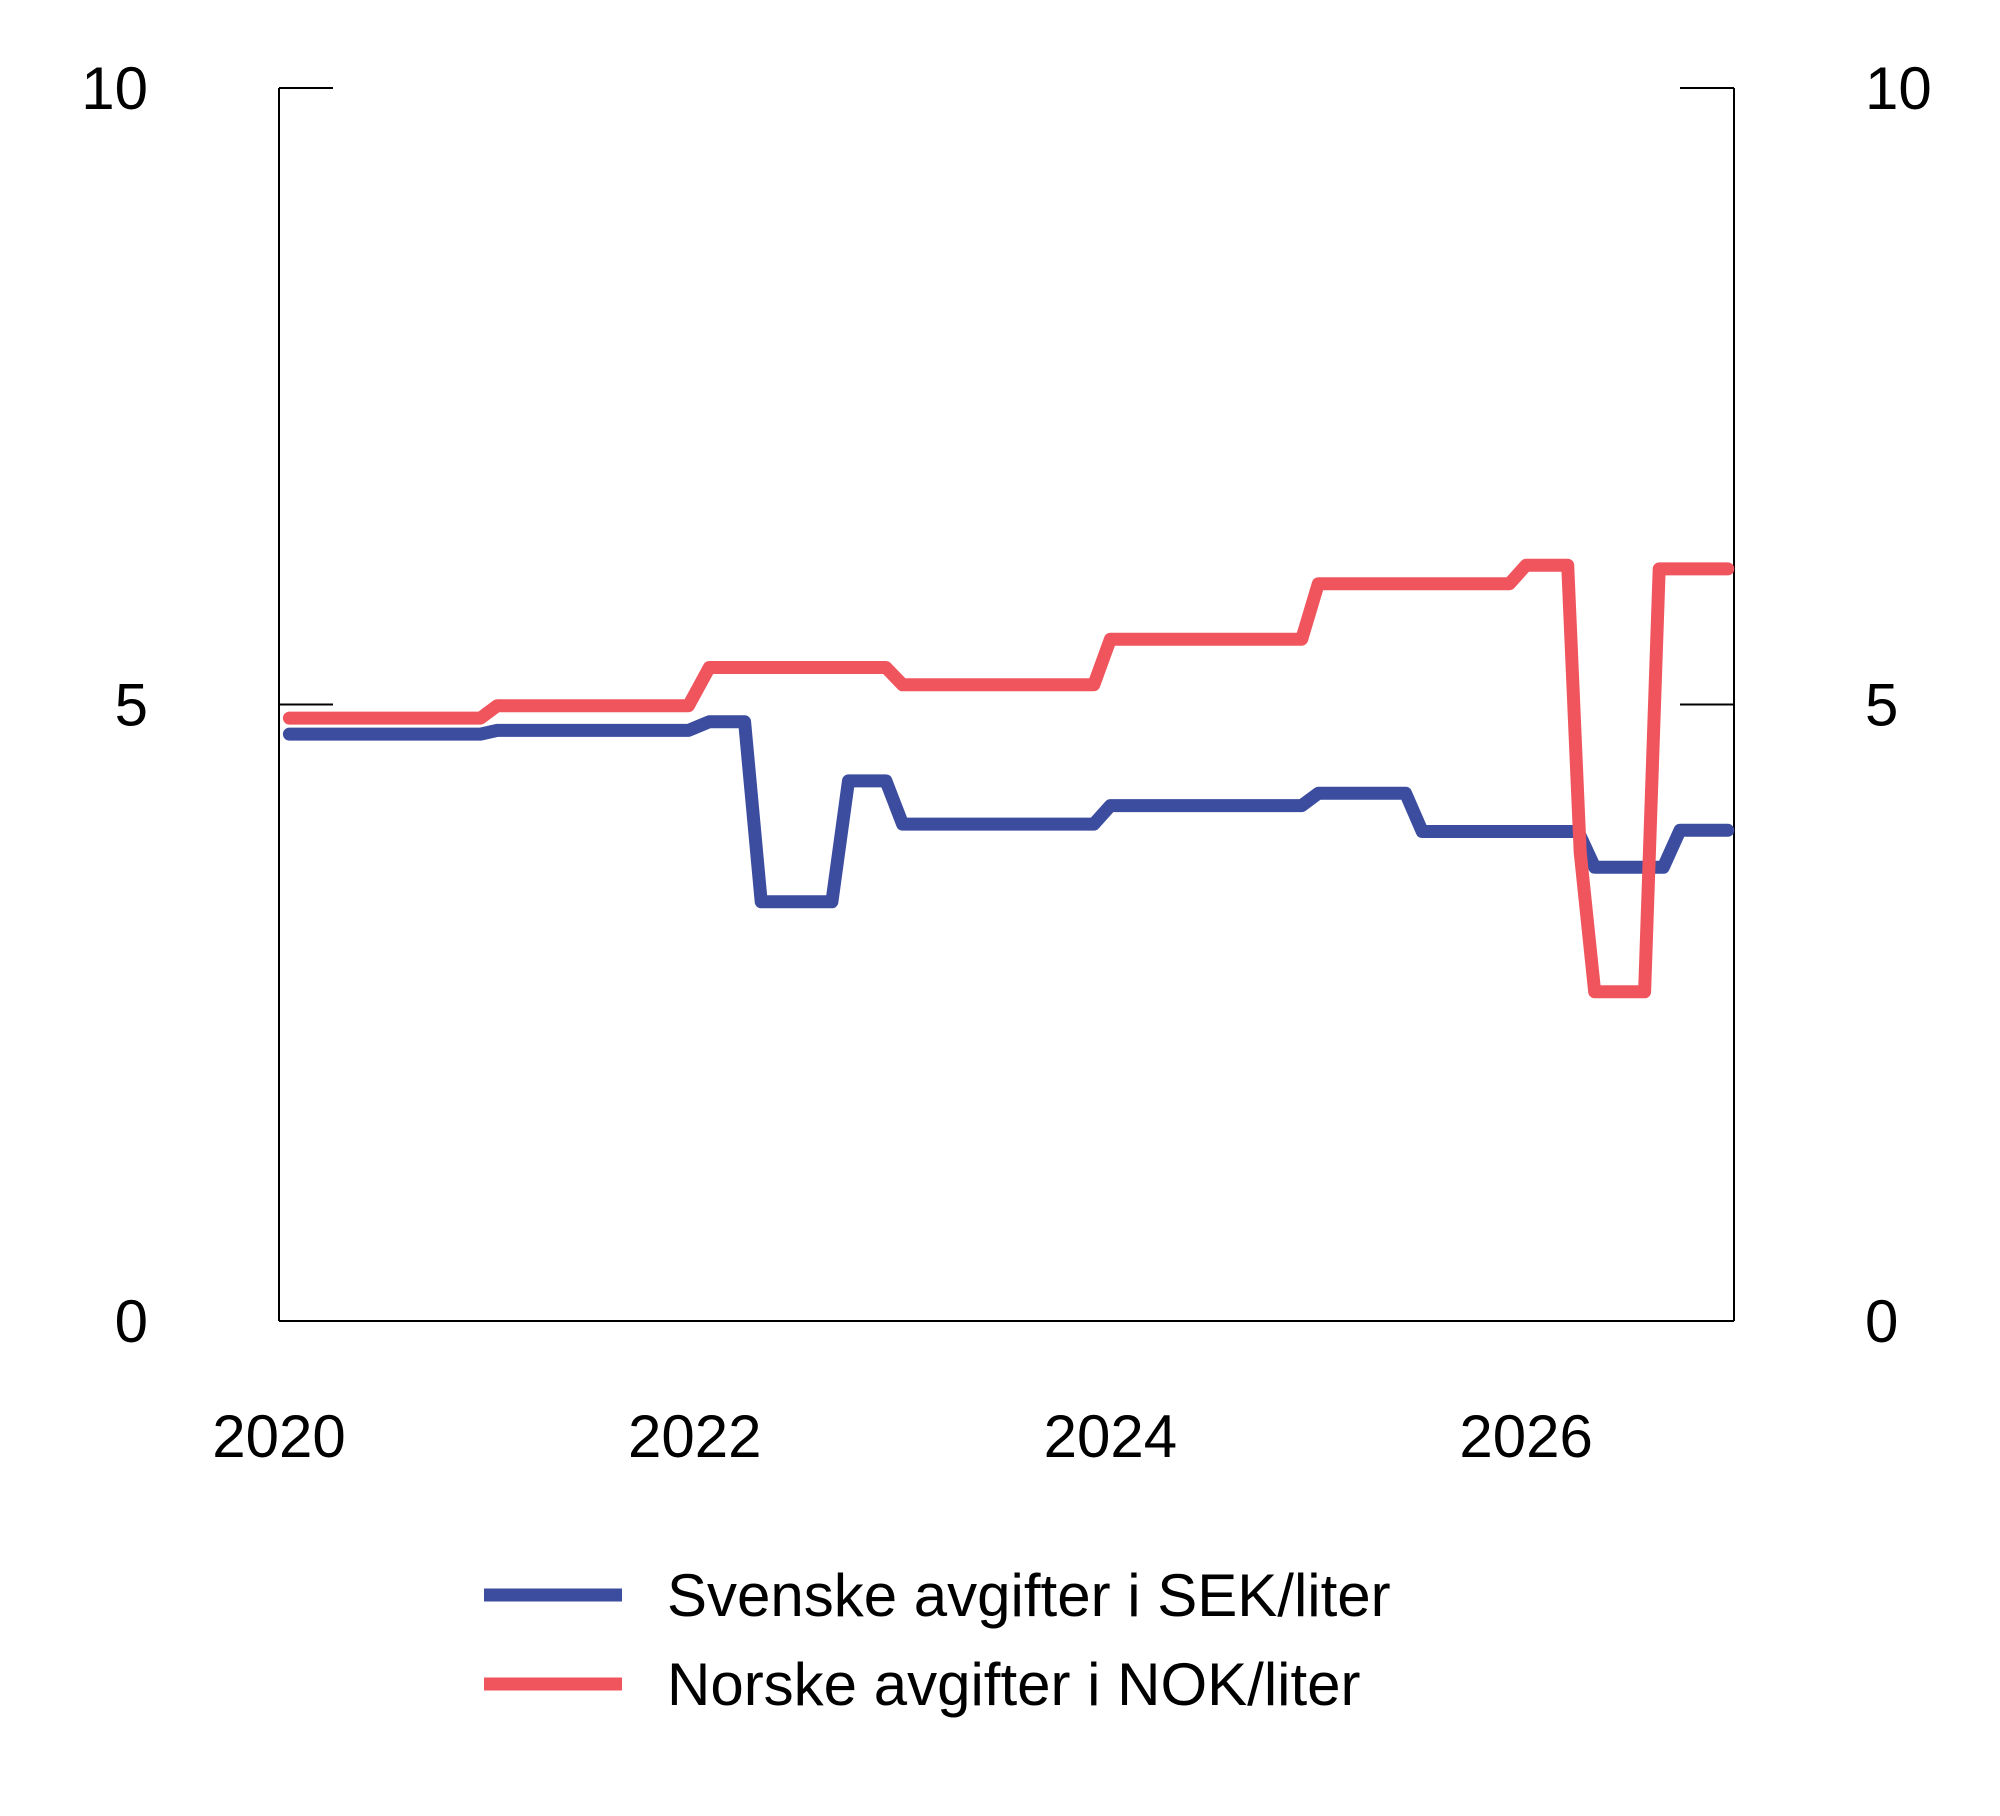 This screenshot has height=1816, width=2000. What do you see at coordinates (1029, 1595) in the screenshot?
I see `legend-label: Svenske avgifter i SEK/liter` at bounding box center [1029, 1595].